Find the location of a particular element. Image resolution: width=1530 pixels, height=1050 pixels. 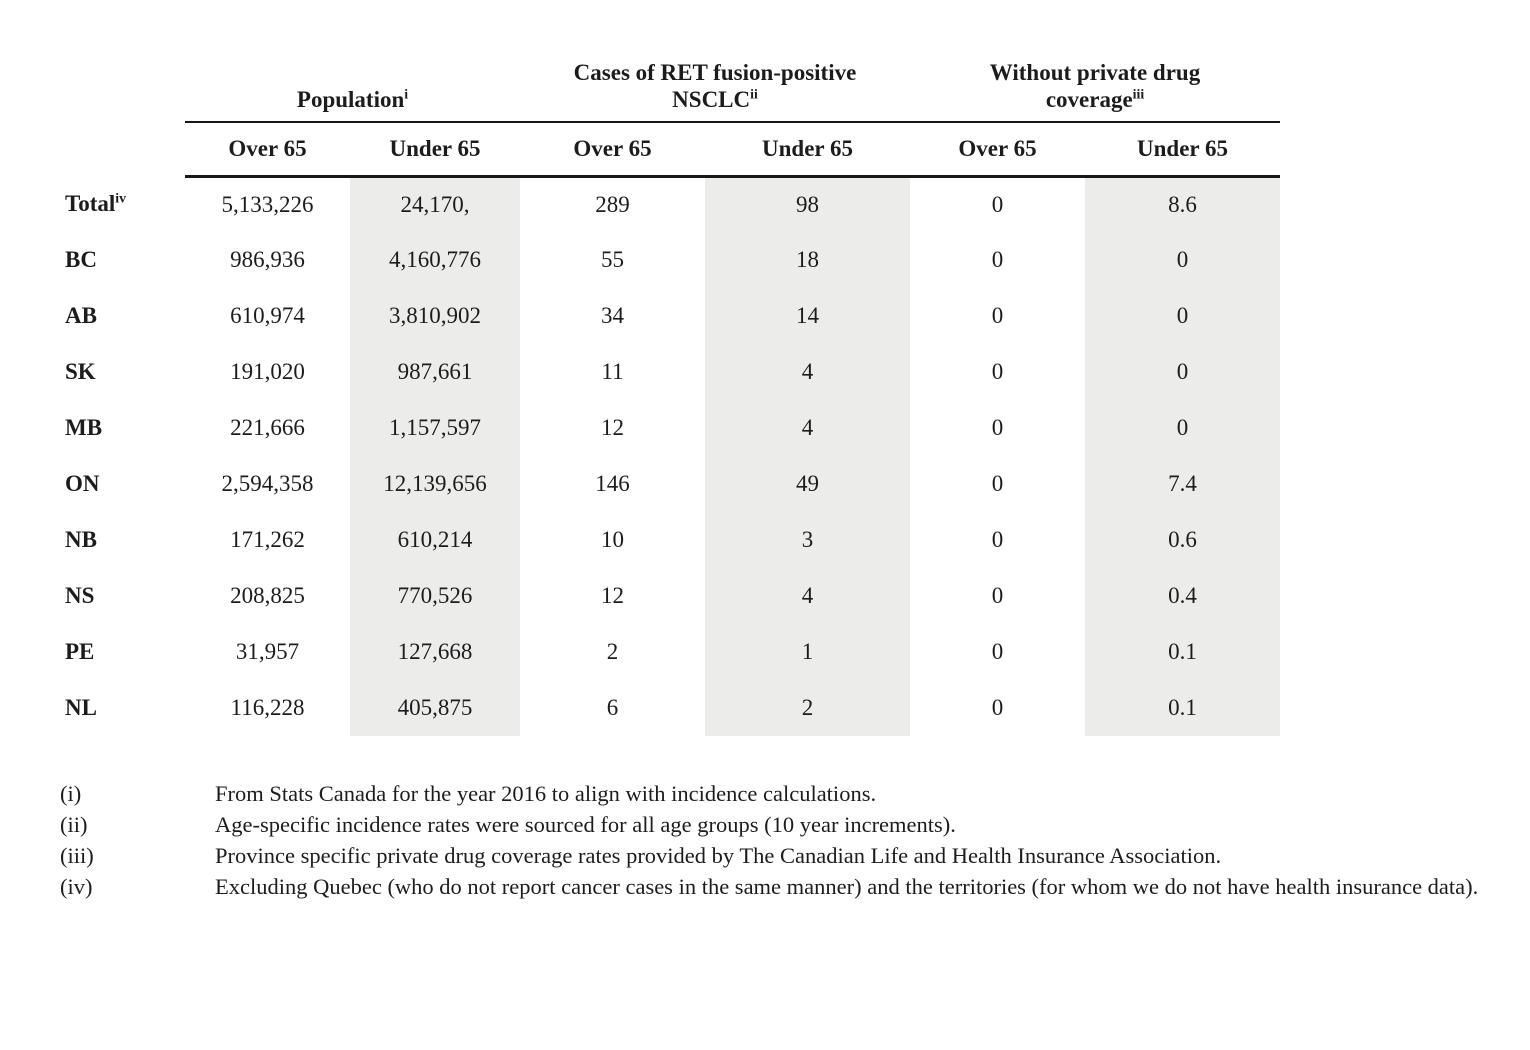

table-cell: 208,825 is located at coordinates (267, 595).